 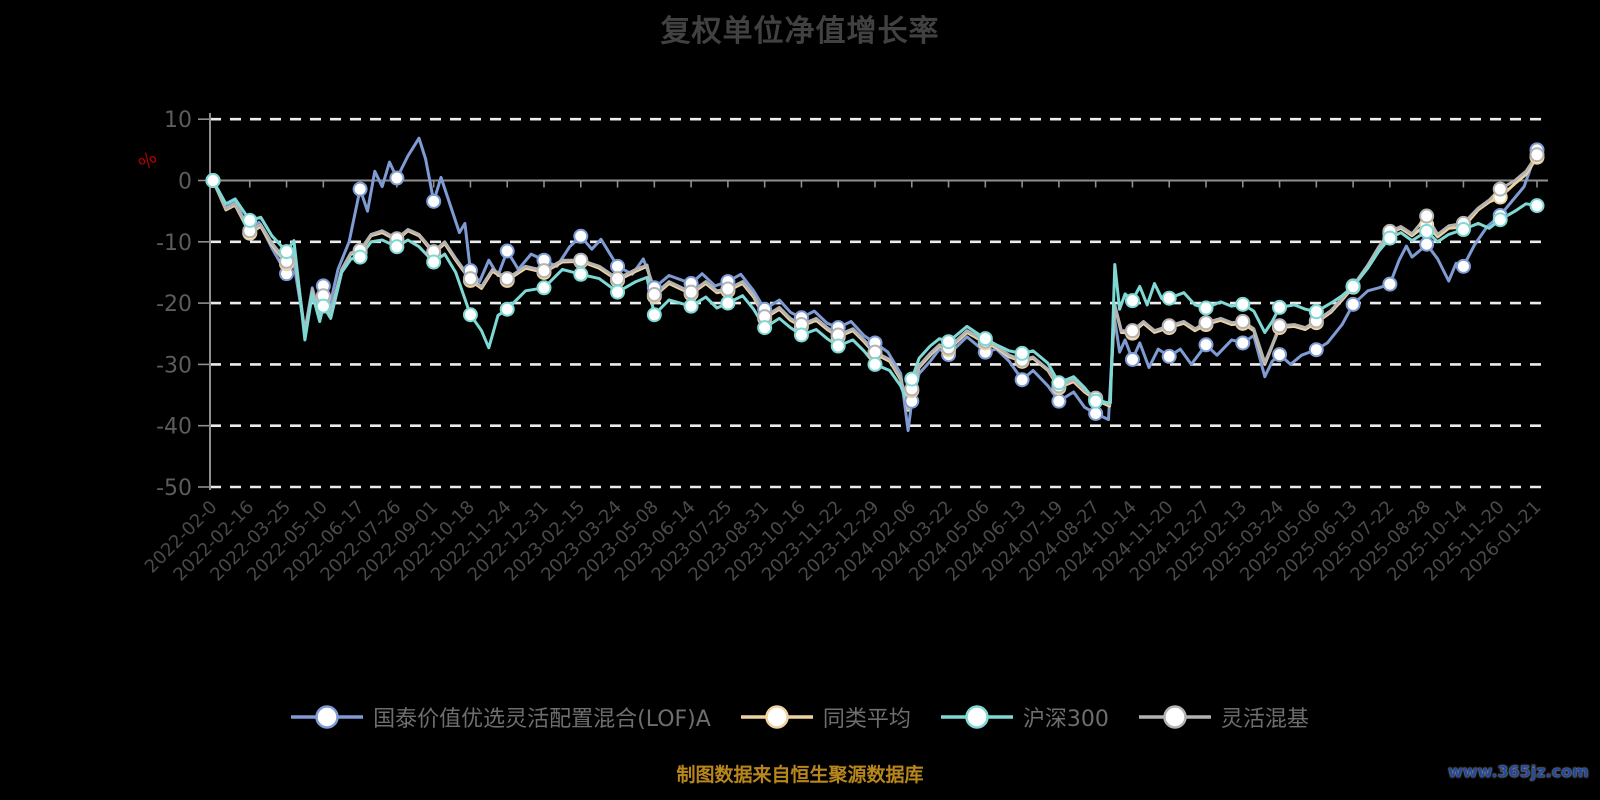 I want to click on y-tick-label: 10, so click(x=178, y=120).